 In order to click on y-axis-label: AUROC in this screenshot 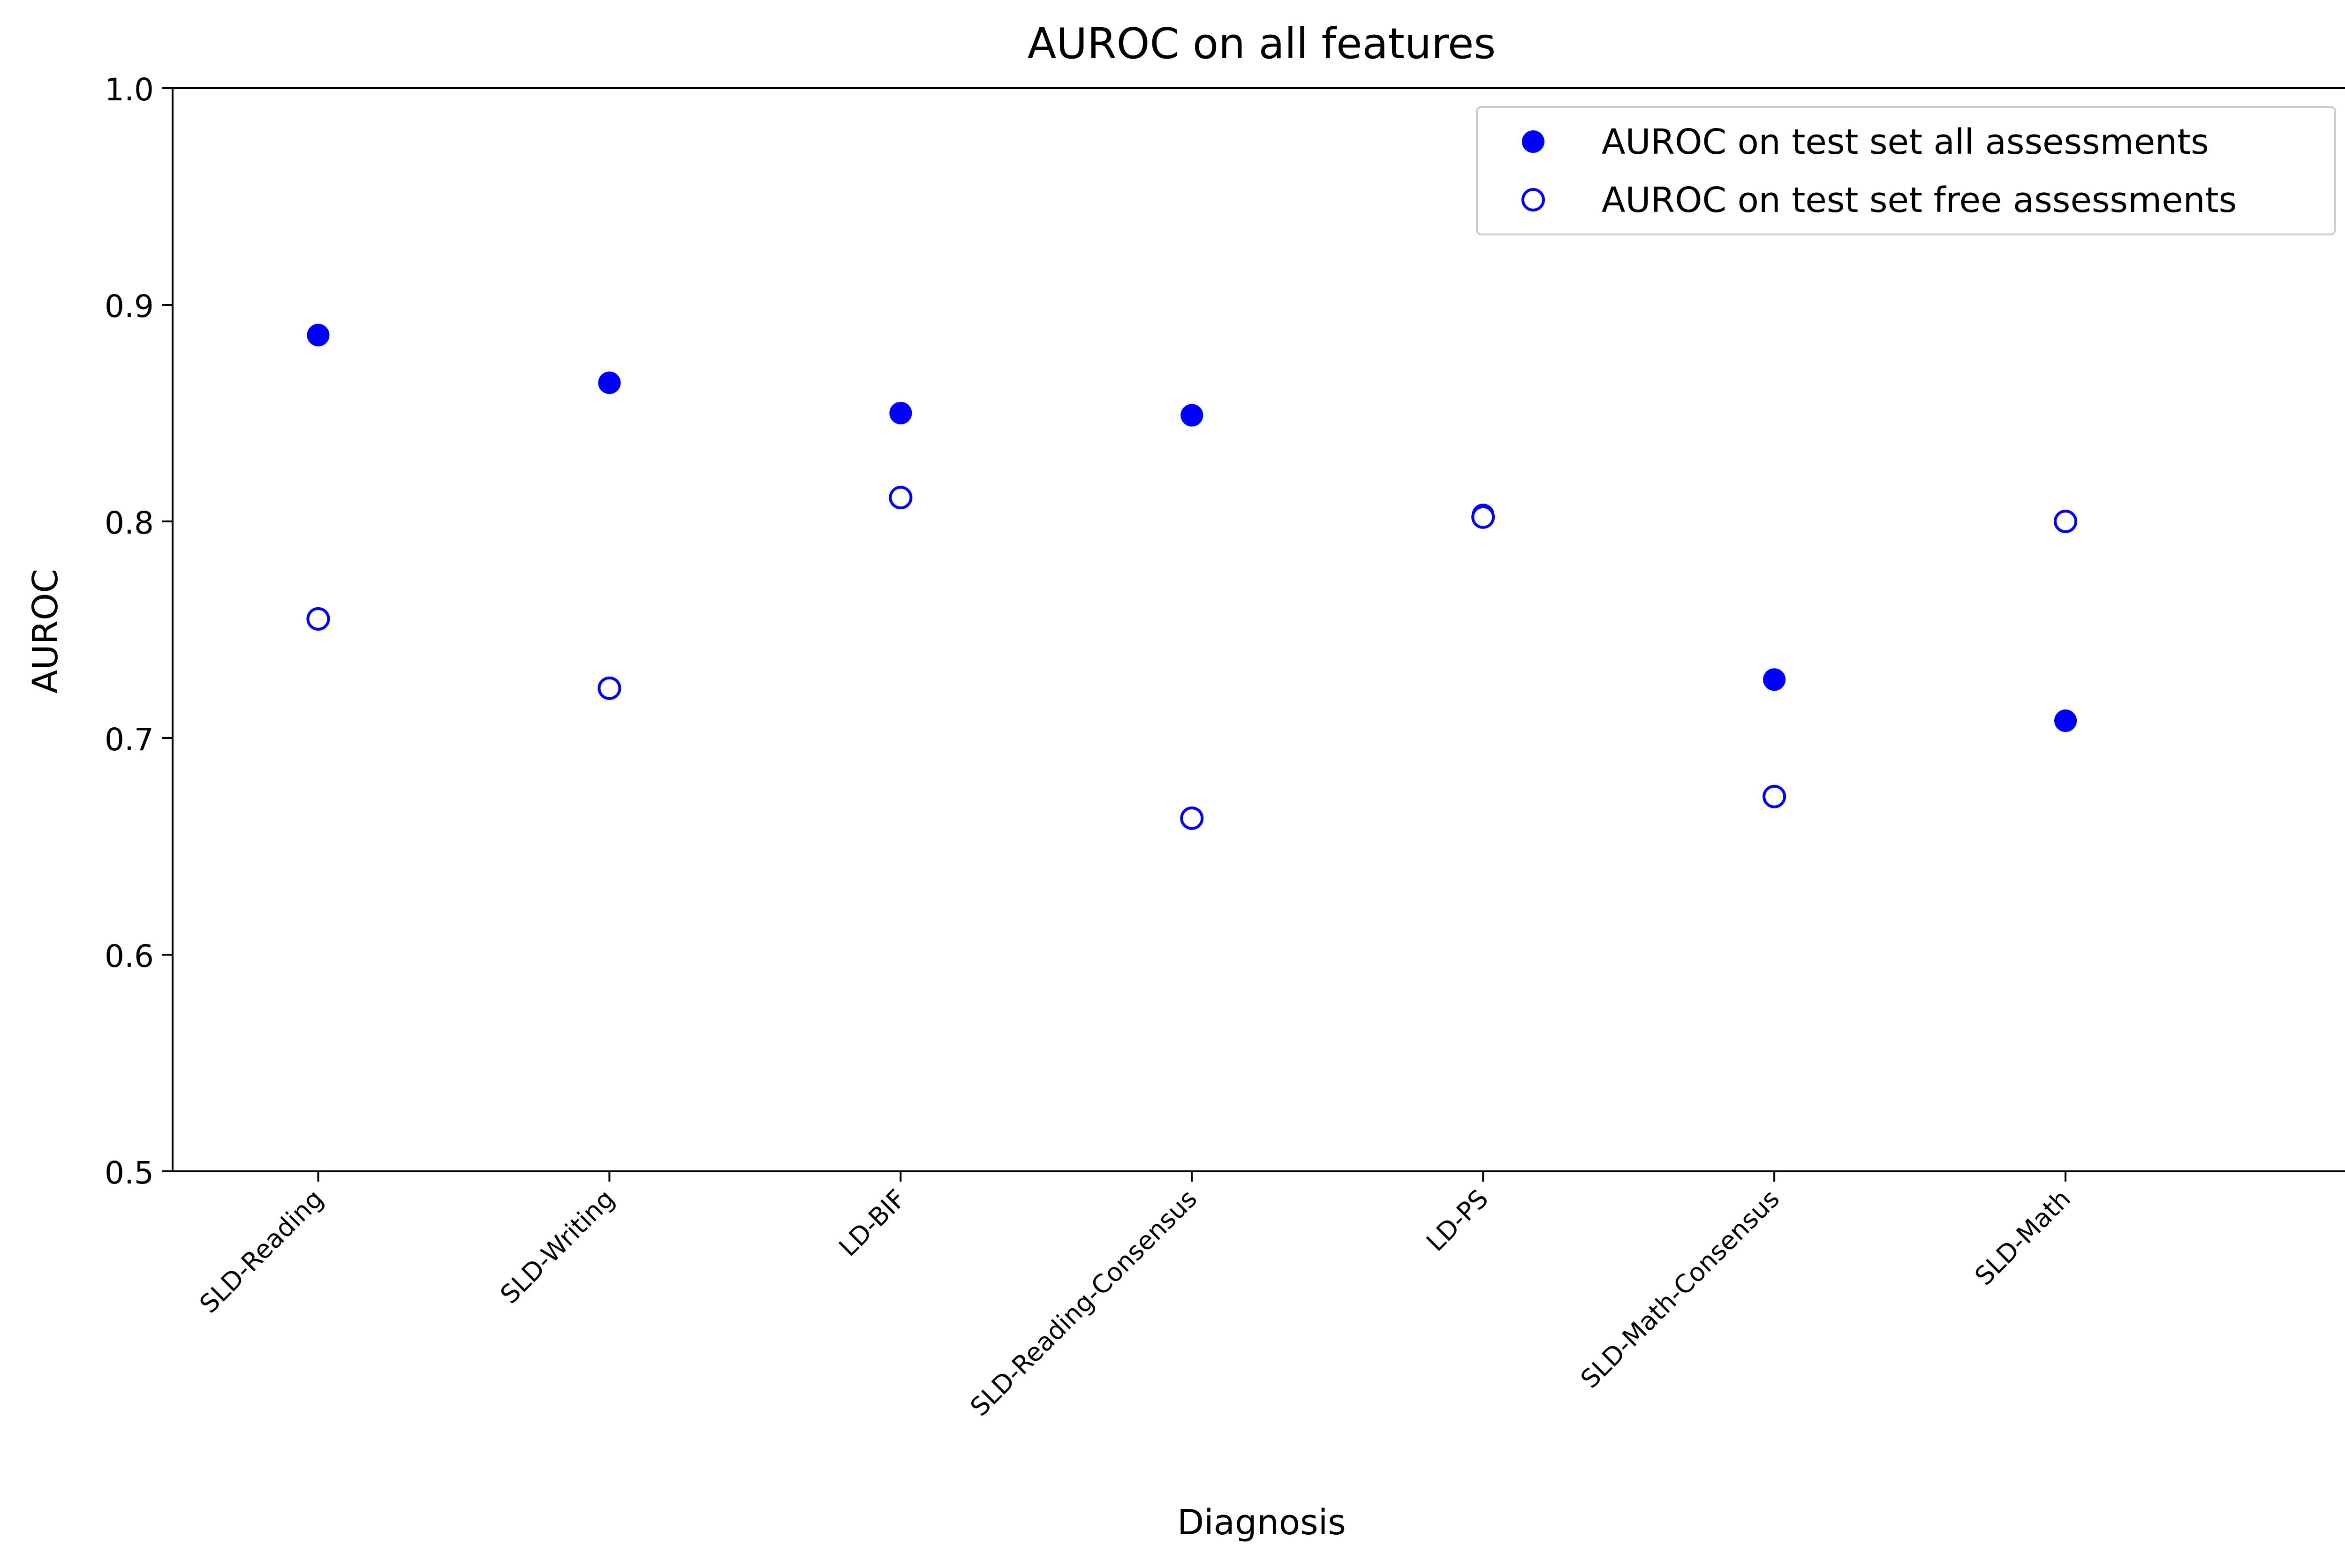, I will do `click(45, 631)`.